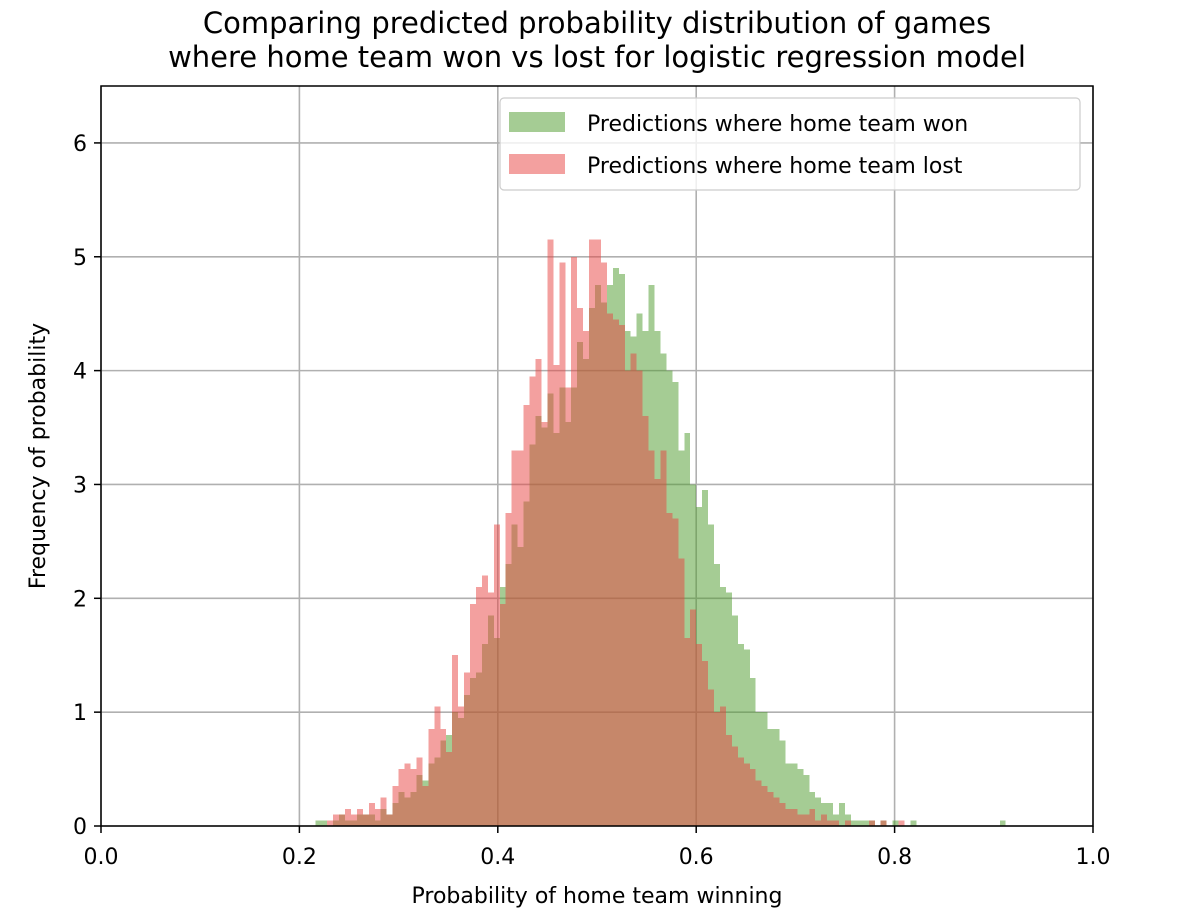 This screenshot has height=922, width=1192. Describe the element at coordinates (537, 122) in the screenshot. I see `legend-swatch-won` at that location.